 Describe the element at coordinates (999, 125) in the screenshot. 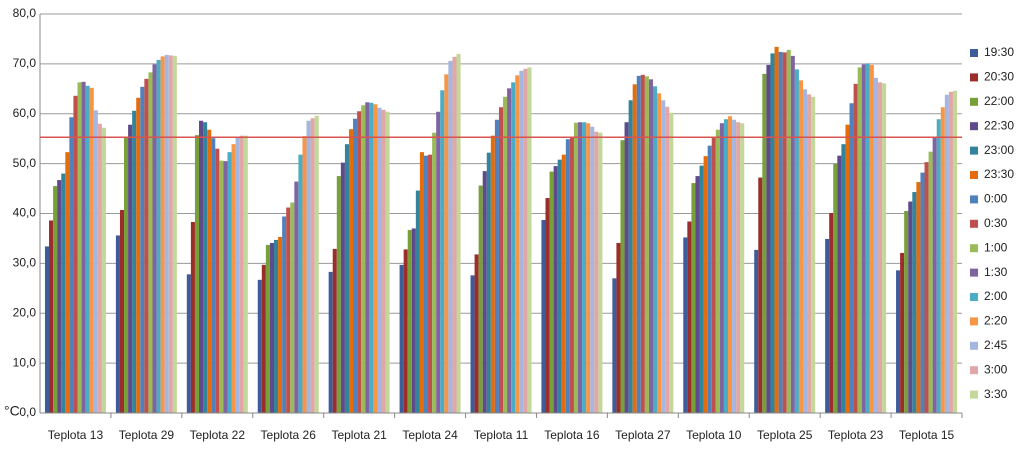

I see `legend-label: 22:30` at that location.